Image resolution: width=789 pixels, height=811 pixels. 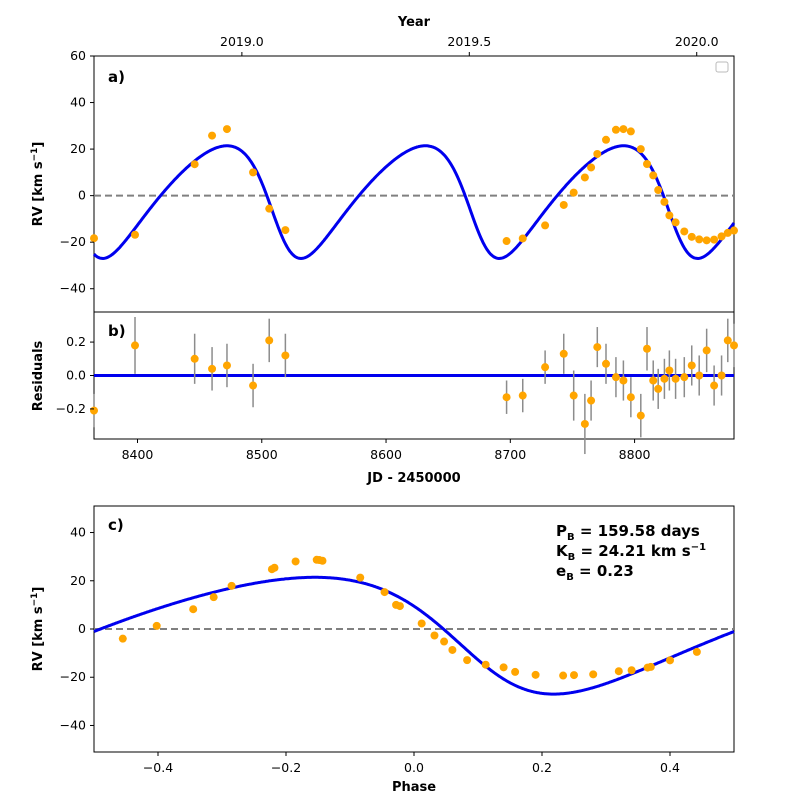 What do you see at coordinates (138, 454) in the screenshot?
I see `x-tick-label: 8400` at bounding box center [138, 454].